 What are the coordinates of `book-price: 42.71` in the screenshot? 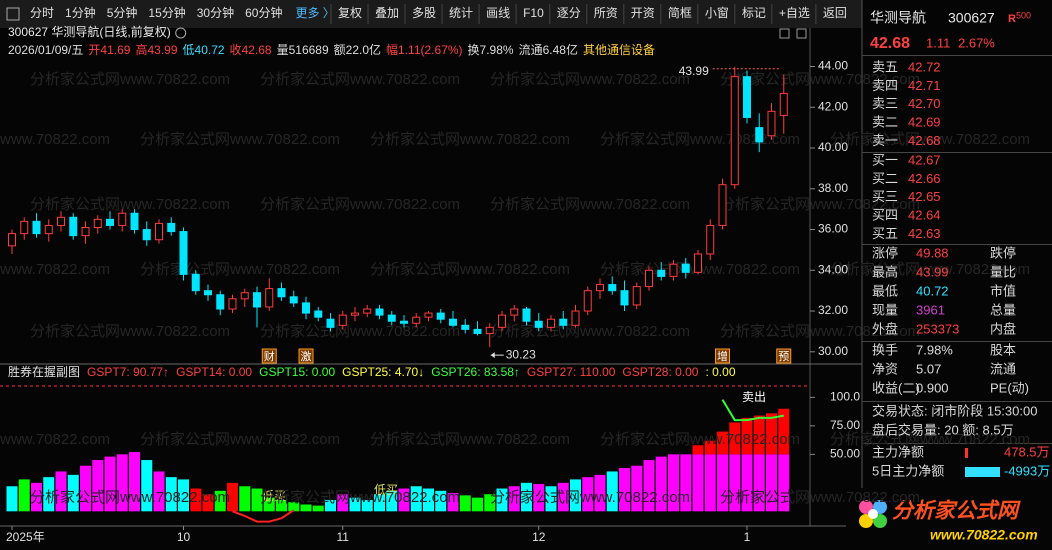 It's located at (924, 85).